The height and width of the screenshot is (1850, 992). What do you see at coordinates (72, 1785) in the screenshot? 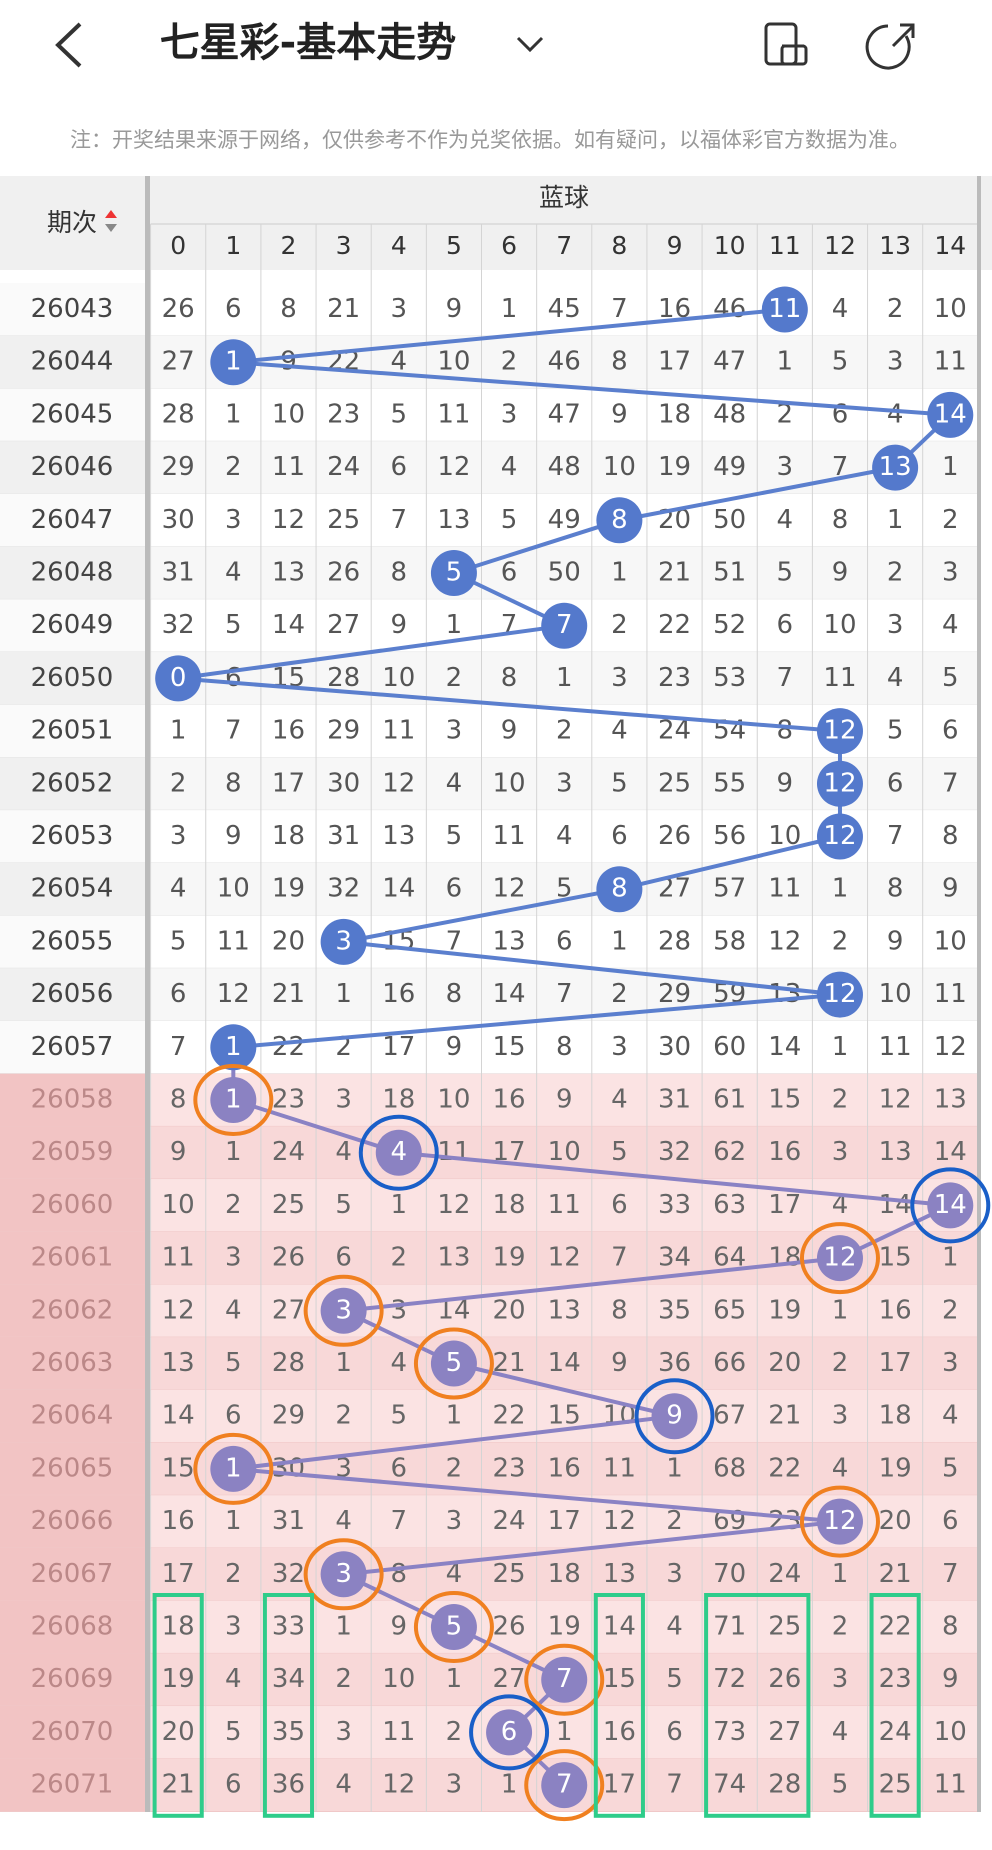
I see `period: 26071` at bounding box center [72, 1785].